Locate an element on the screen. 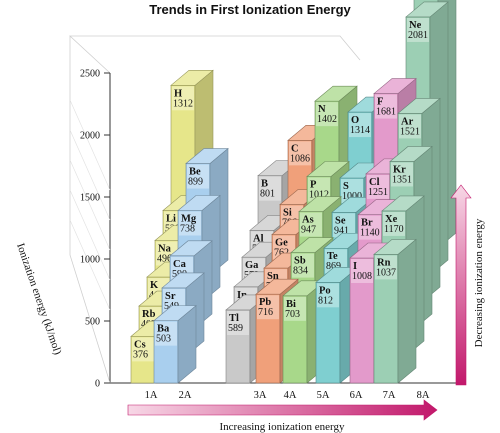  decreasing-arrow-label: Decreasing ionization energy is located at coordinates (479, 282).